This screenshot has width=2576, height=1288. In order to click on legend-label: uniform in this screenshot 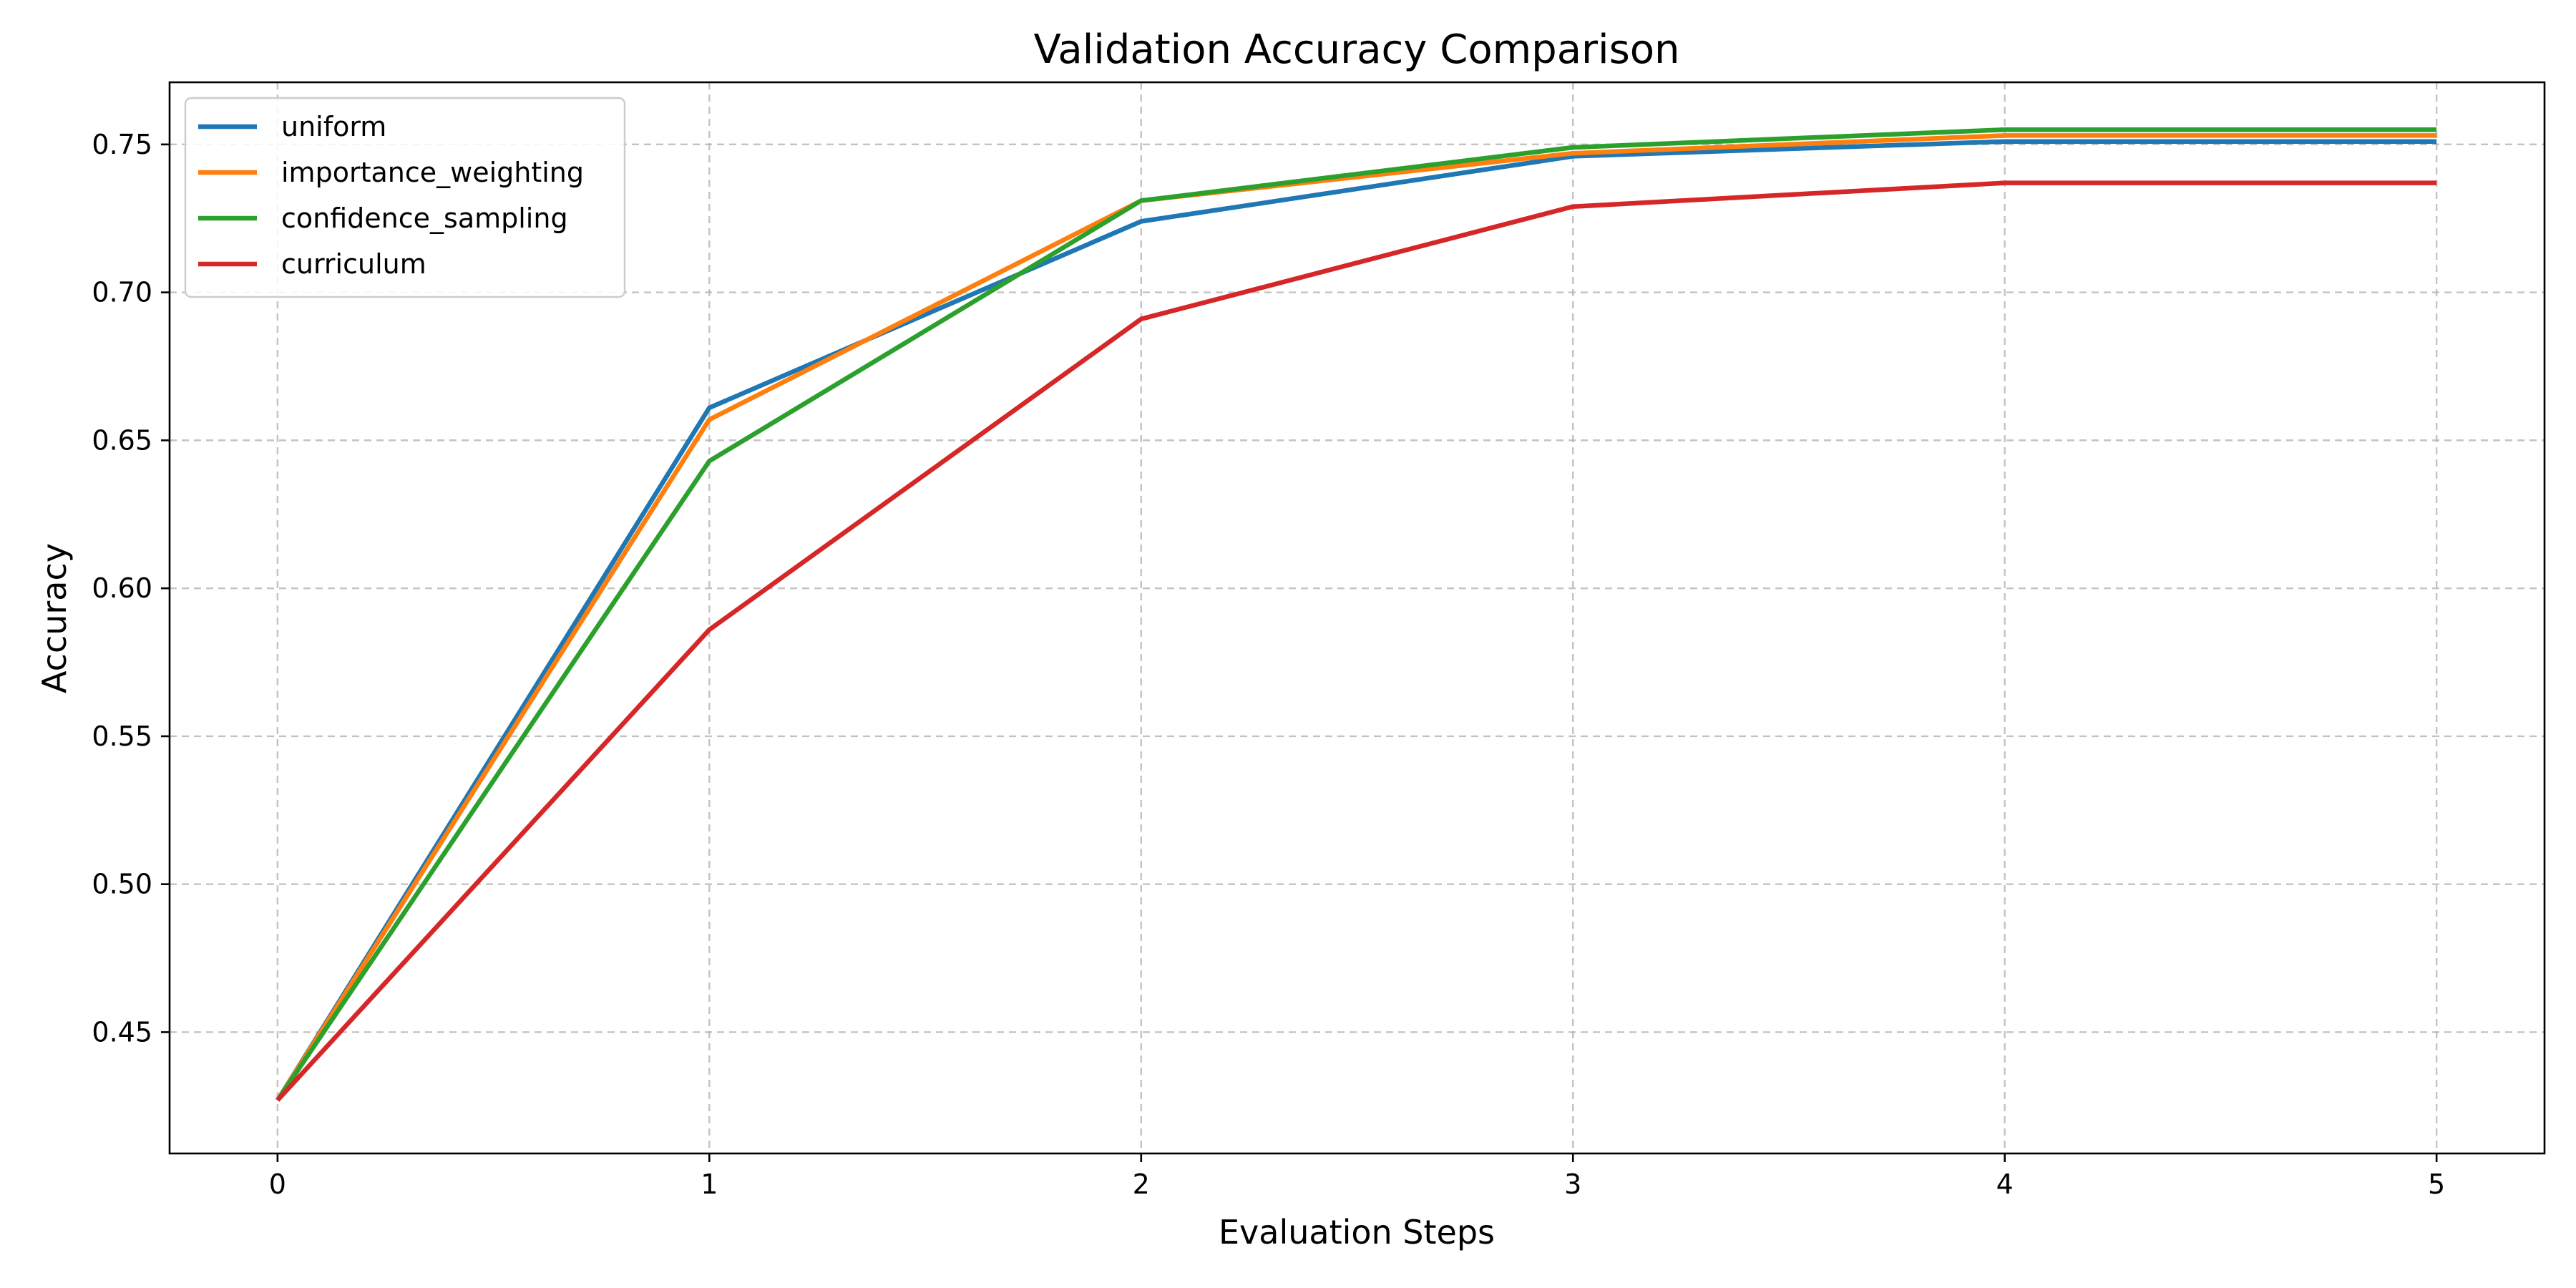, I will do `click(333, 126)`.